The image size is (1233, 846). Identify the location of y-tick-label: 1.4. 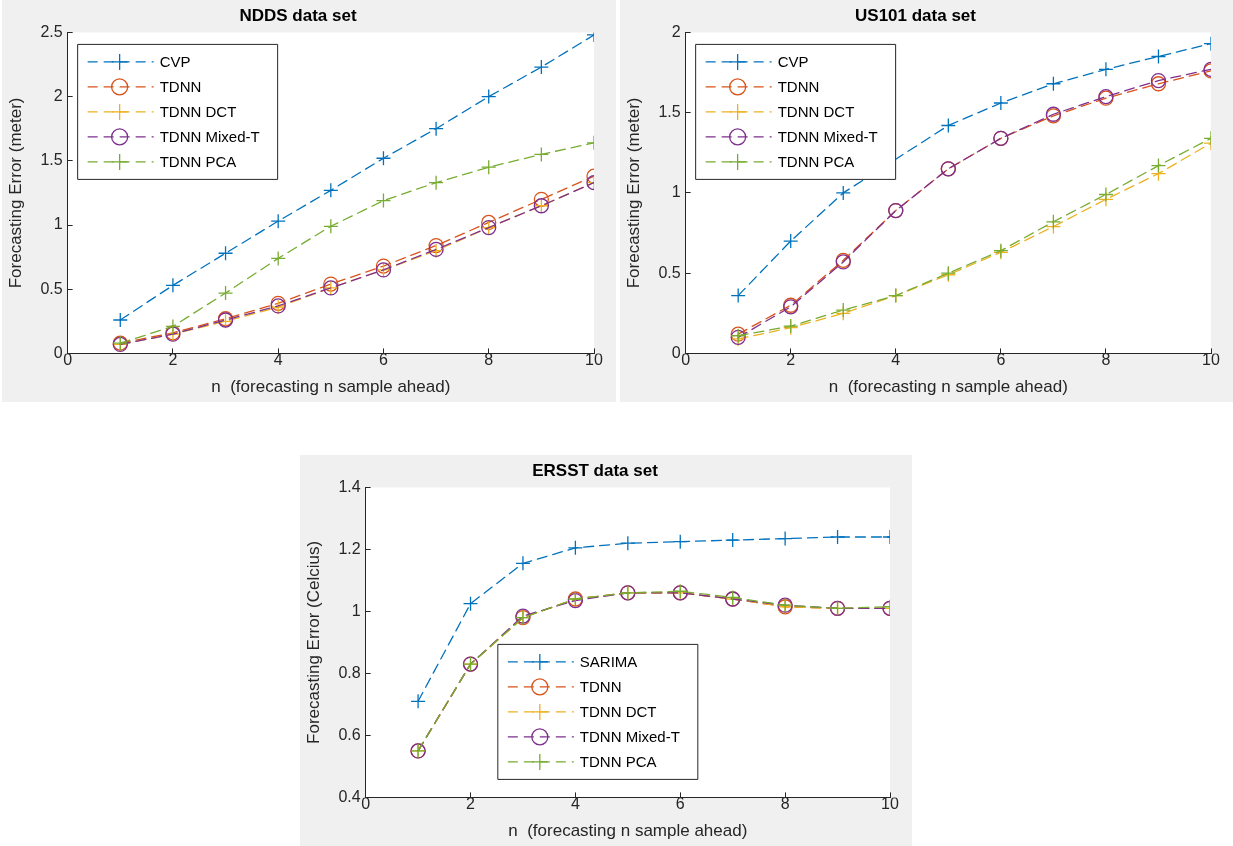
(349, 486).